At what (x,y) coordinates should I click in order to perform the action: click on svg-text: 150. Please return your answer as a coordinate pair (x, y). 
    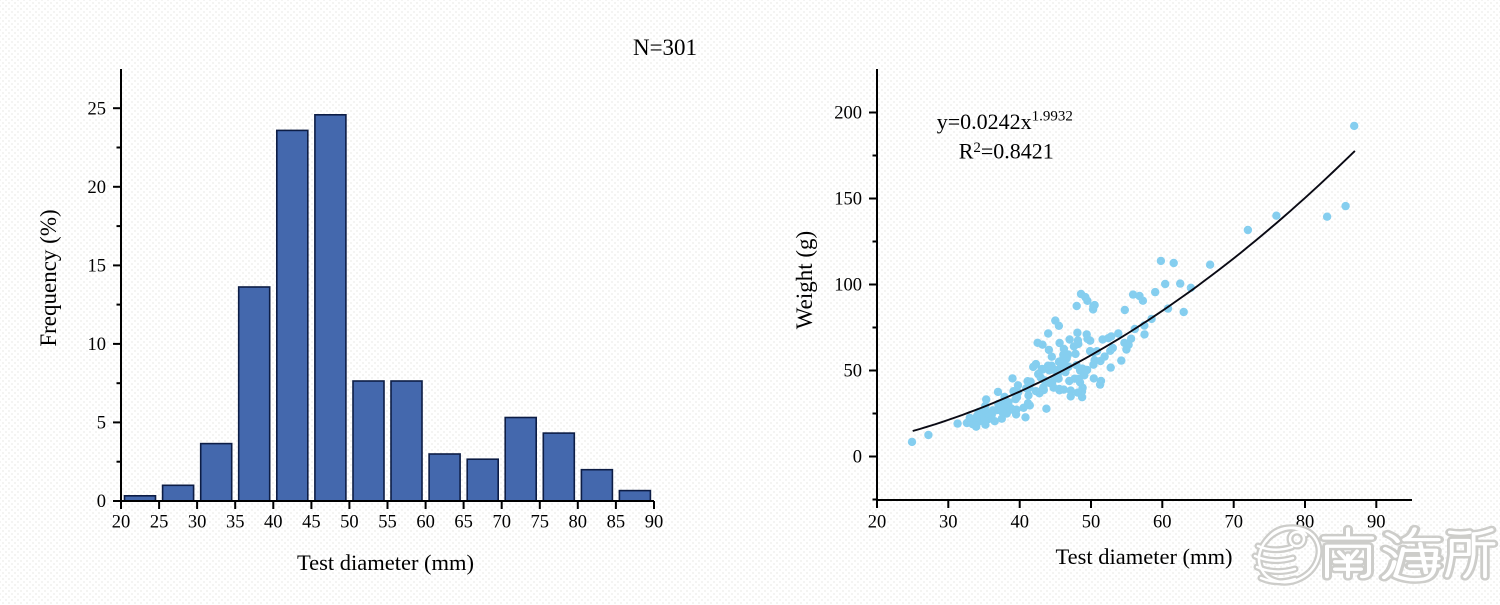
    Looking at the image, I should click on (848, 200).